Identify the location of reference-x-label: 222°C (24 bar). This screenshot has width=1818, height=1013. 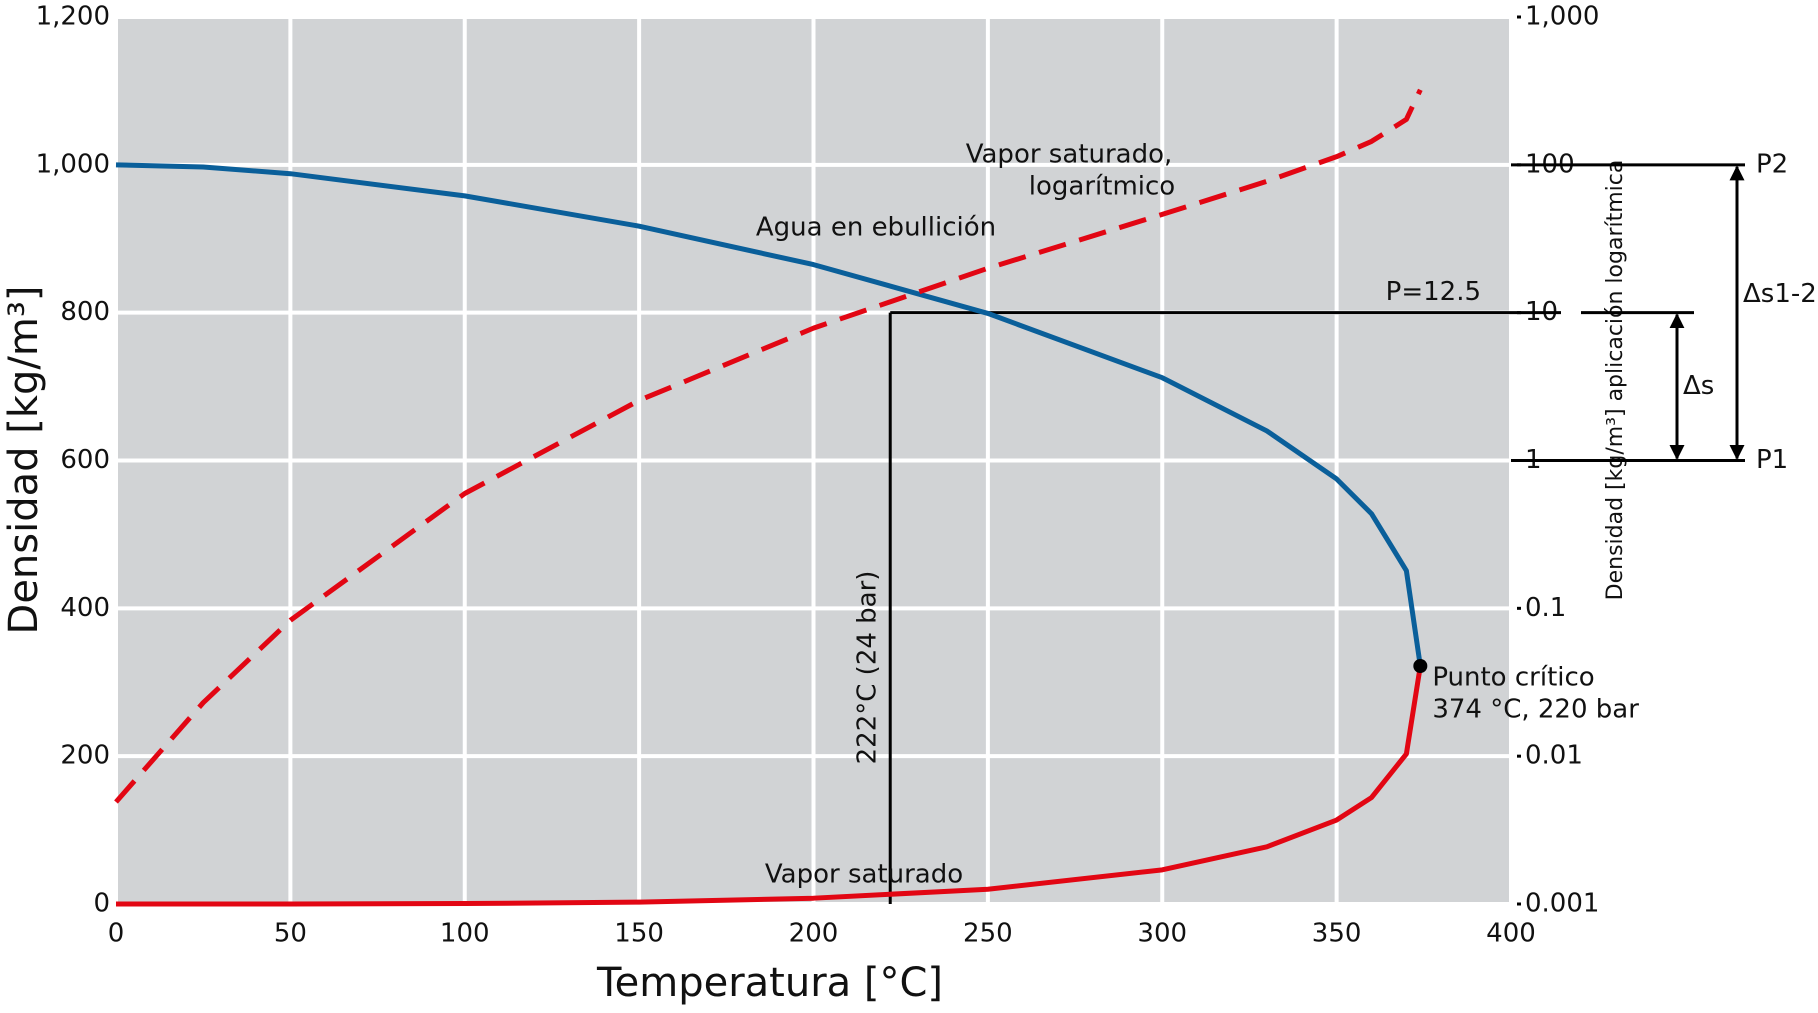
(868, 668).